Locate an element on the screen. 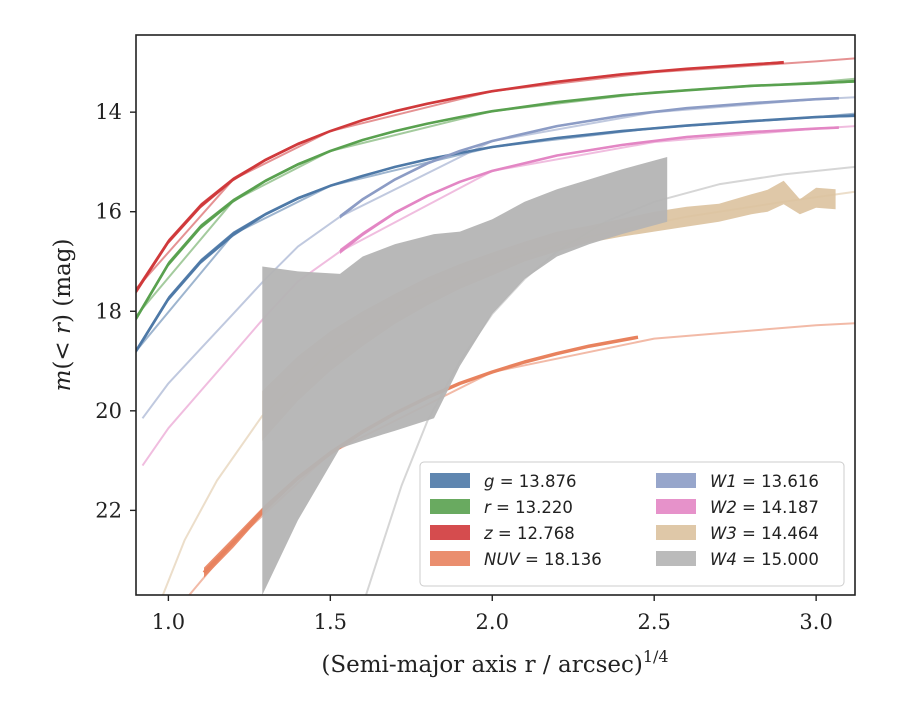  x-tick-label: 2.0 is located at coordinates (492, 622).